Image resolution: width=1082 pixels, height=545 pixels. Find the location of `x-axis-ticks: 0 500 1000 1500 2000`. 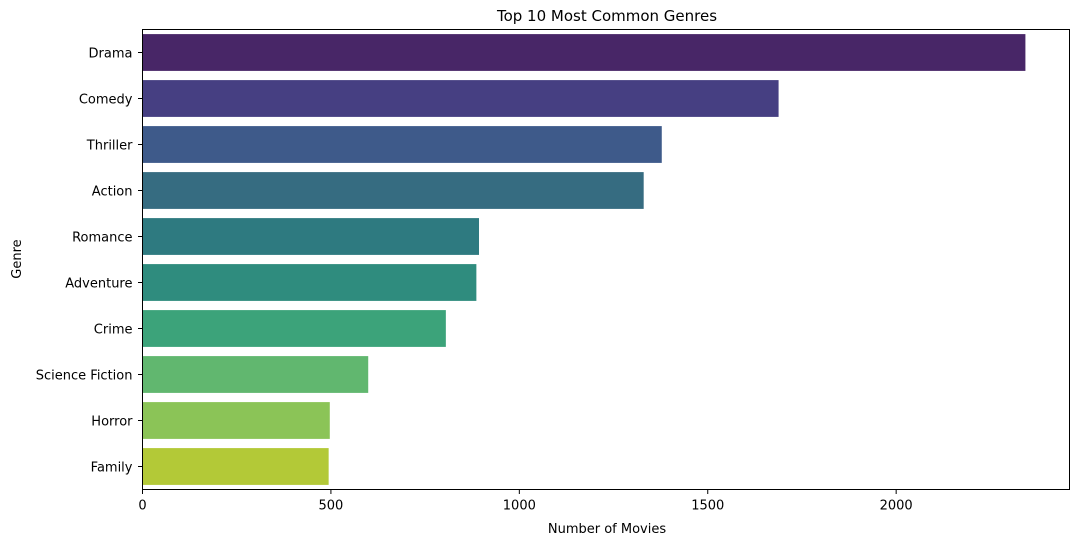

x-axis-ticks: 0 500 1000 1500 2000 is located at coordinates (525, 501).